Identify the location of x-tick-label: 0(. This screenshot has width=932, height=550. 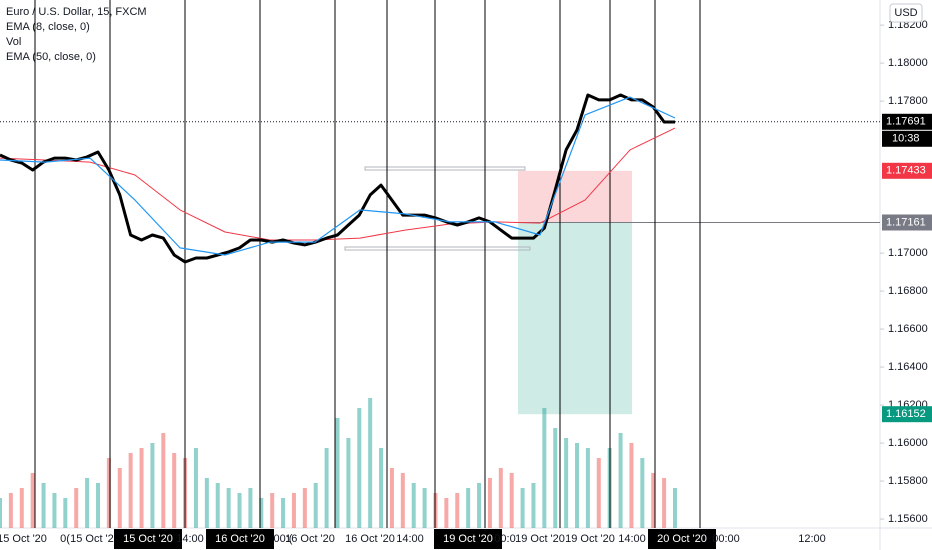
(65, 539).